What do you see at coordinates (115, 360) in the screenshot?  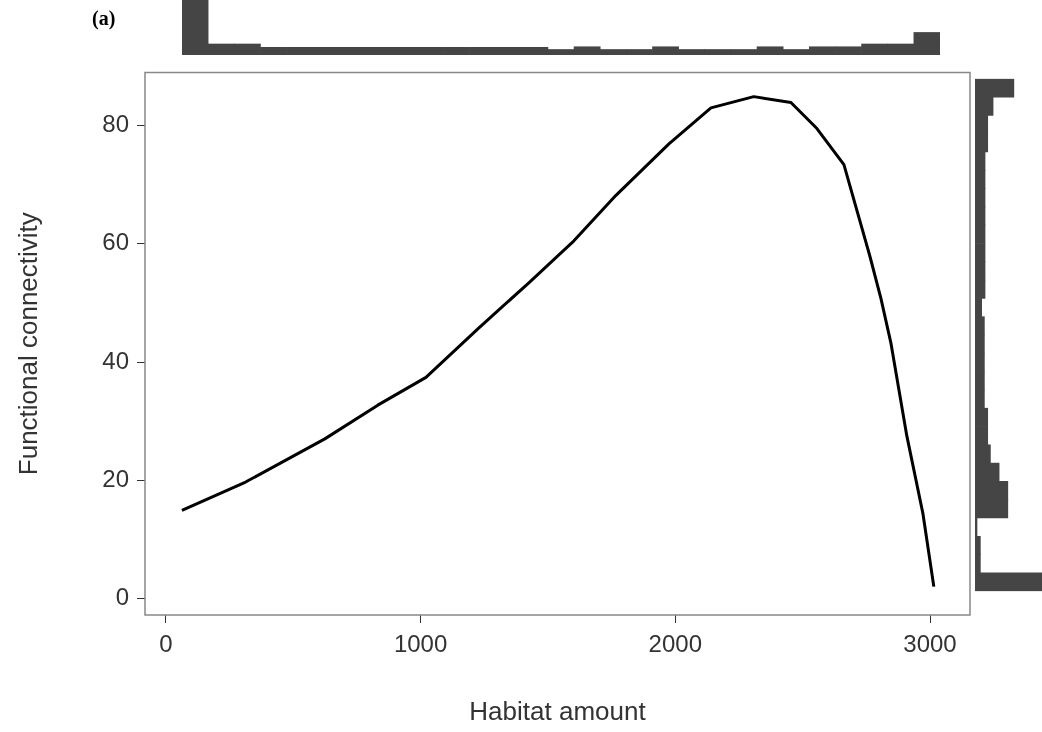 I see `y-tick-label: 40` at bounding box center [115, 360].